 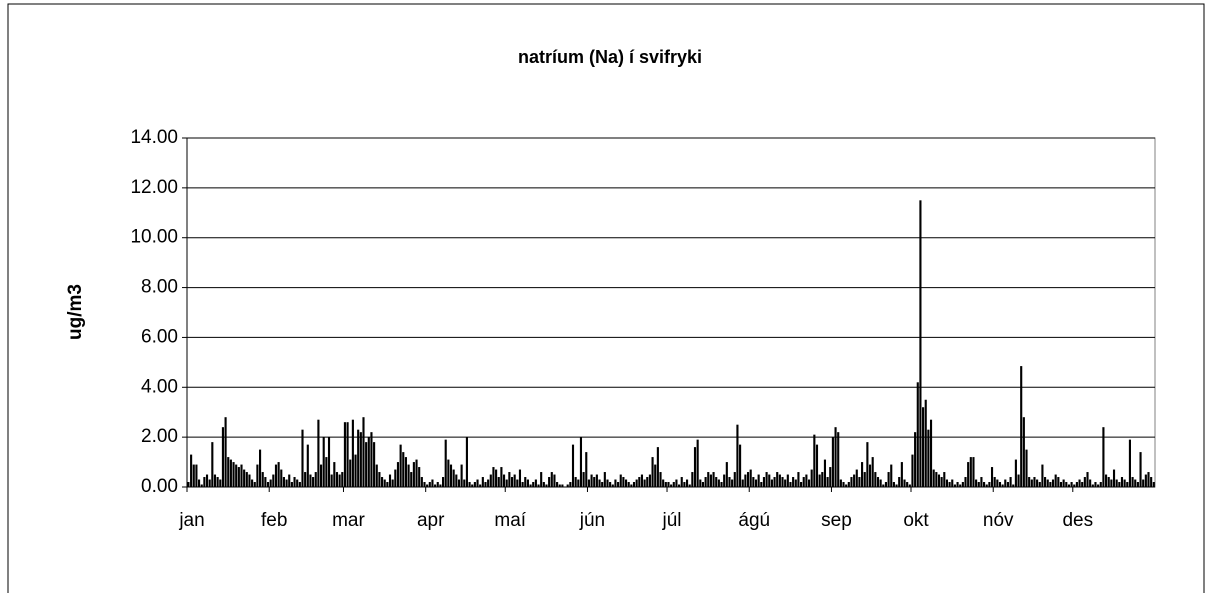 I want to click on x-tick-label: maí, so click(x=510, y=520).